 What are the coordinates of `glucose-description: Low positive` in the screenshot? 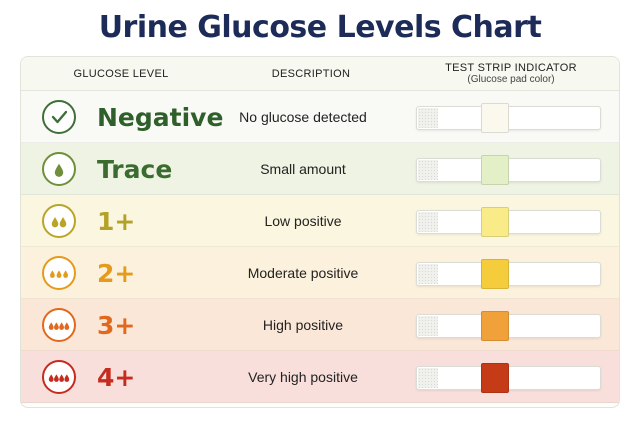 It's located at (303, 221).